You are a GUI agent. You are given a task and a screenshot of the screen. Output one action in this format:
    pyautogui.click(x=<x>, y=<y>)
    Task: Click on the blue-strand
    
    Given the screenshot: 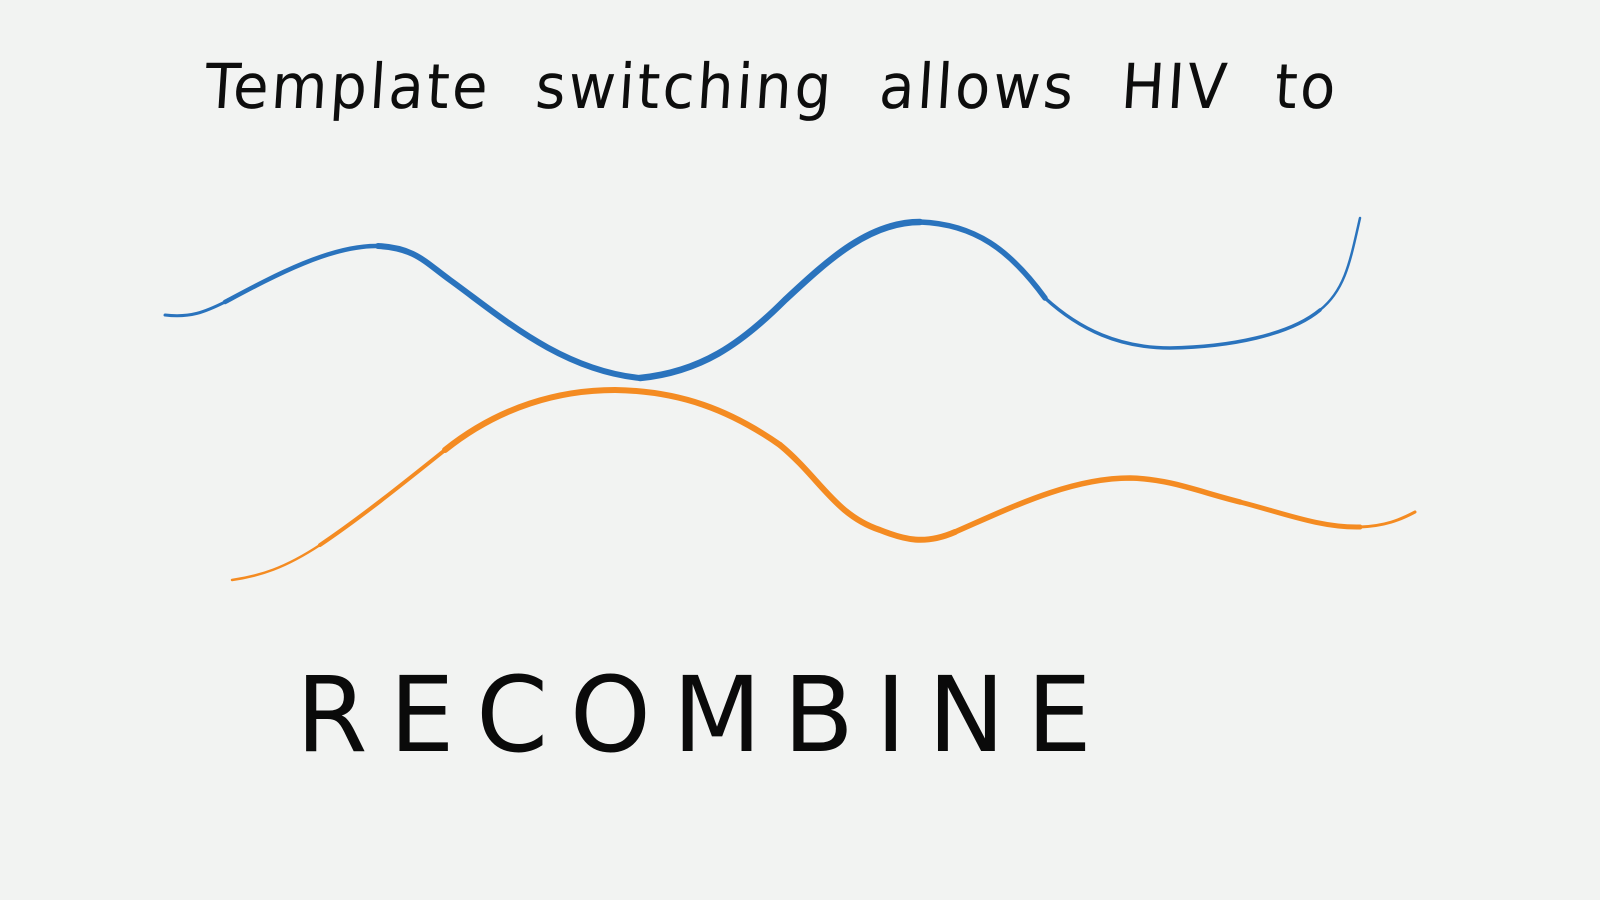 What is the action you would take?
    pyautogui.click(x=762, y=299)
    